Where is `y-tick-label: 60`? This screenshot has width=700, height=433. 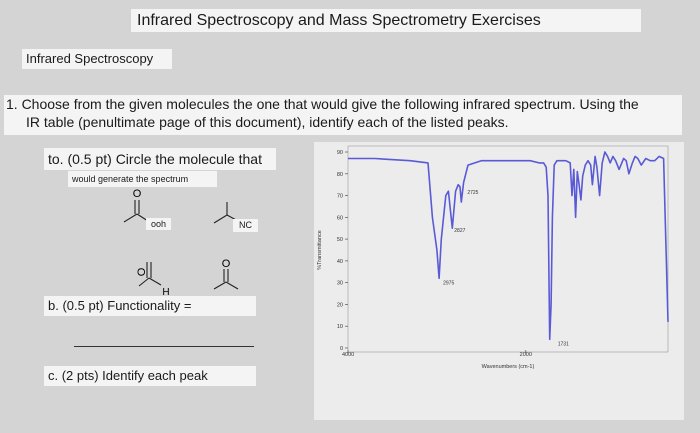 y-tick-label: 60 is located at coordinates (340, 218).